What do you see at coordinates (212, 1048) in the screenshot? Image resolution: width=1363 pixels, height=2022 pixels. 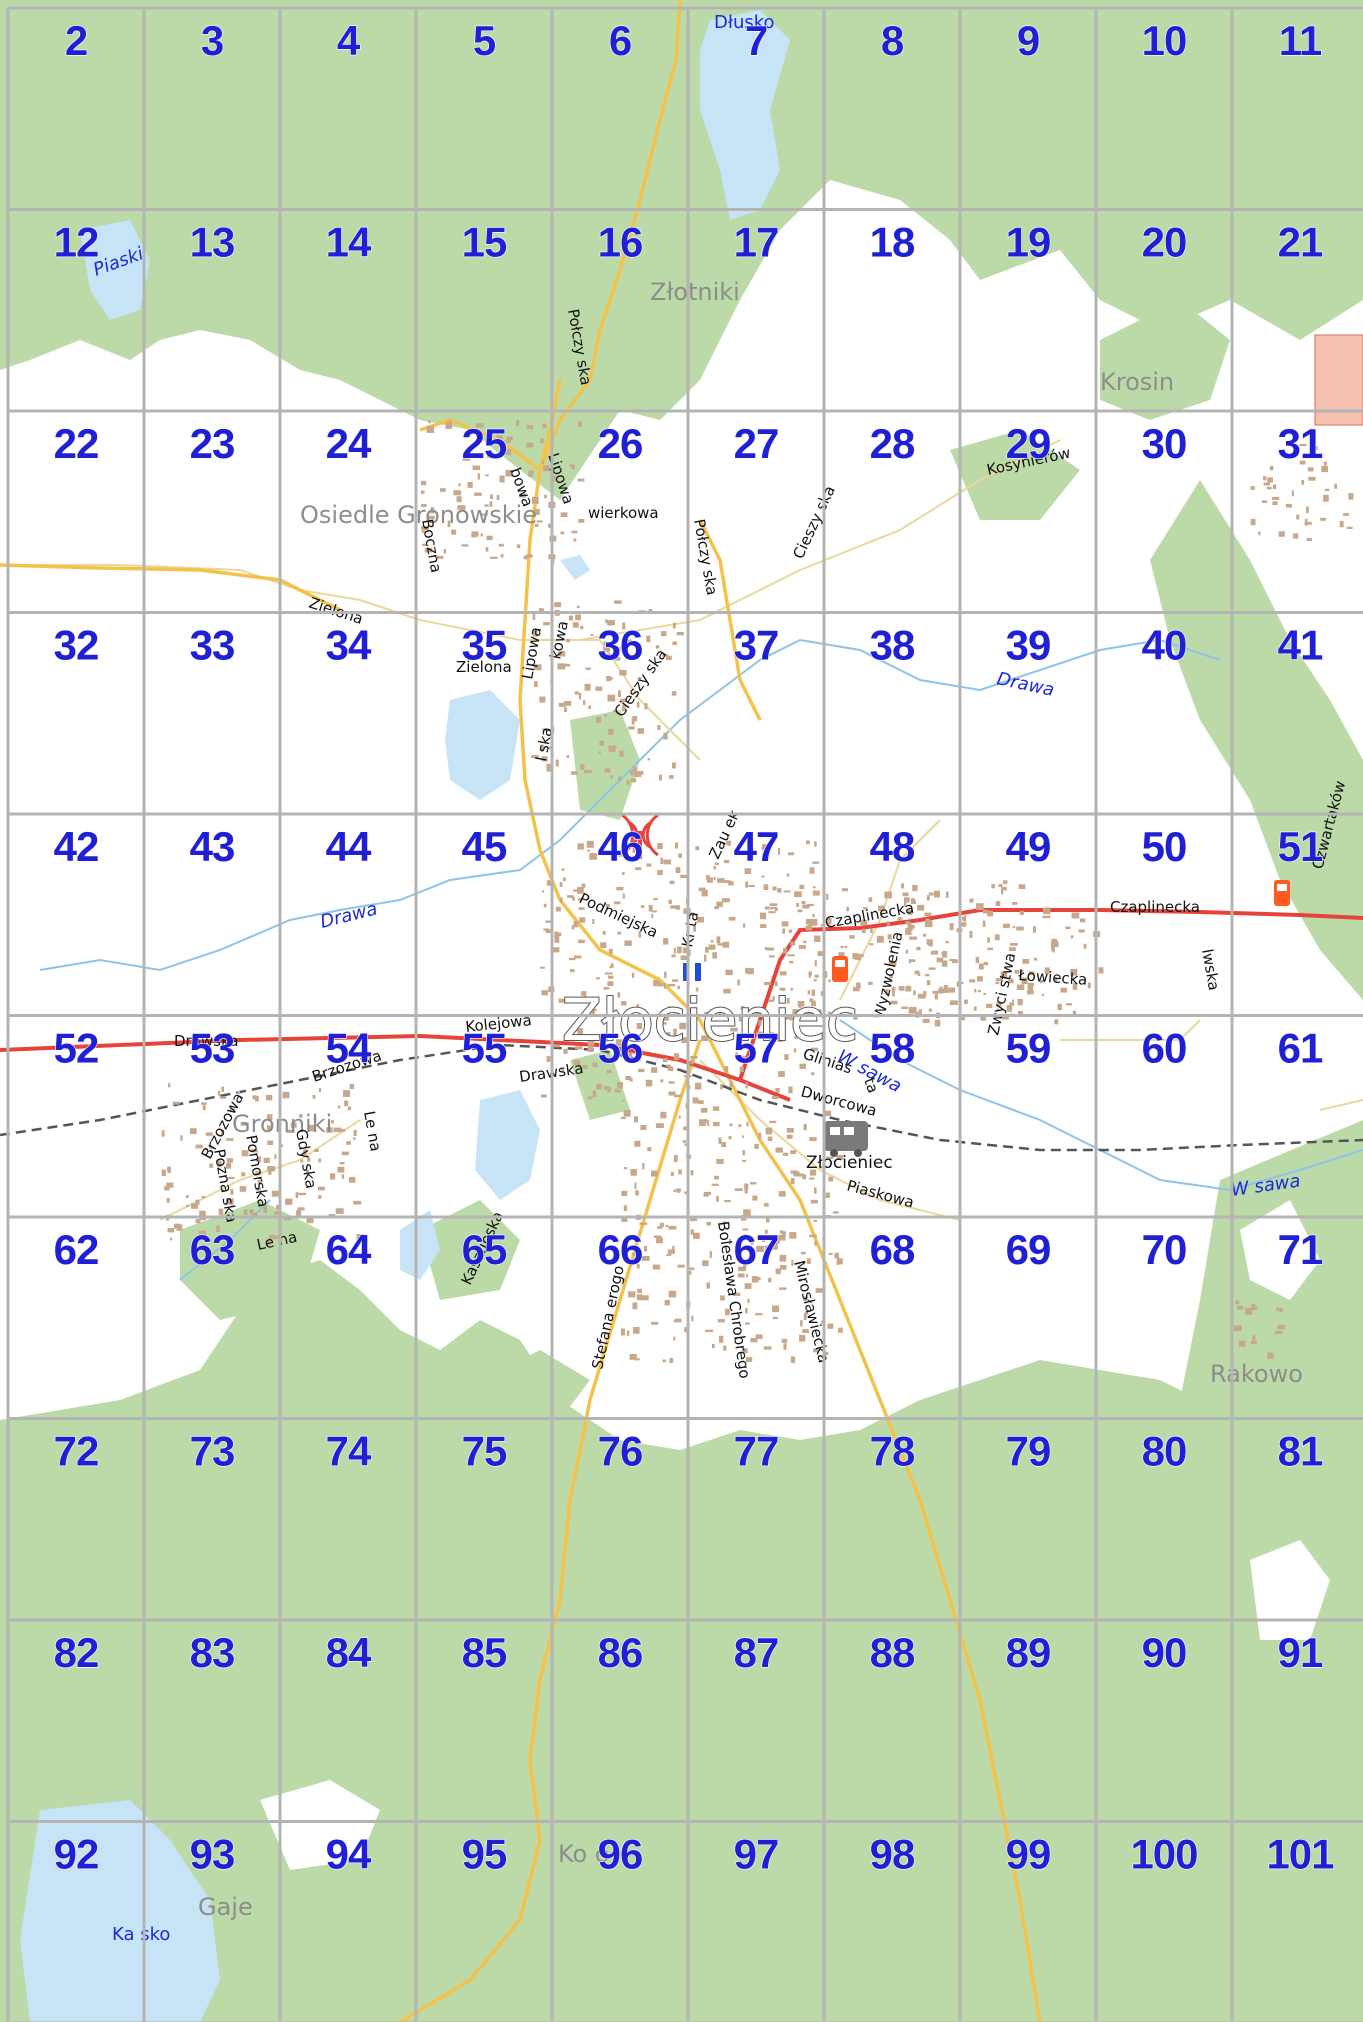 I see `grid-cell-number: 53` at bounding box center [212, 1048].